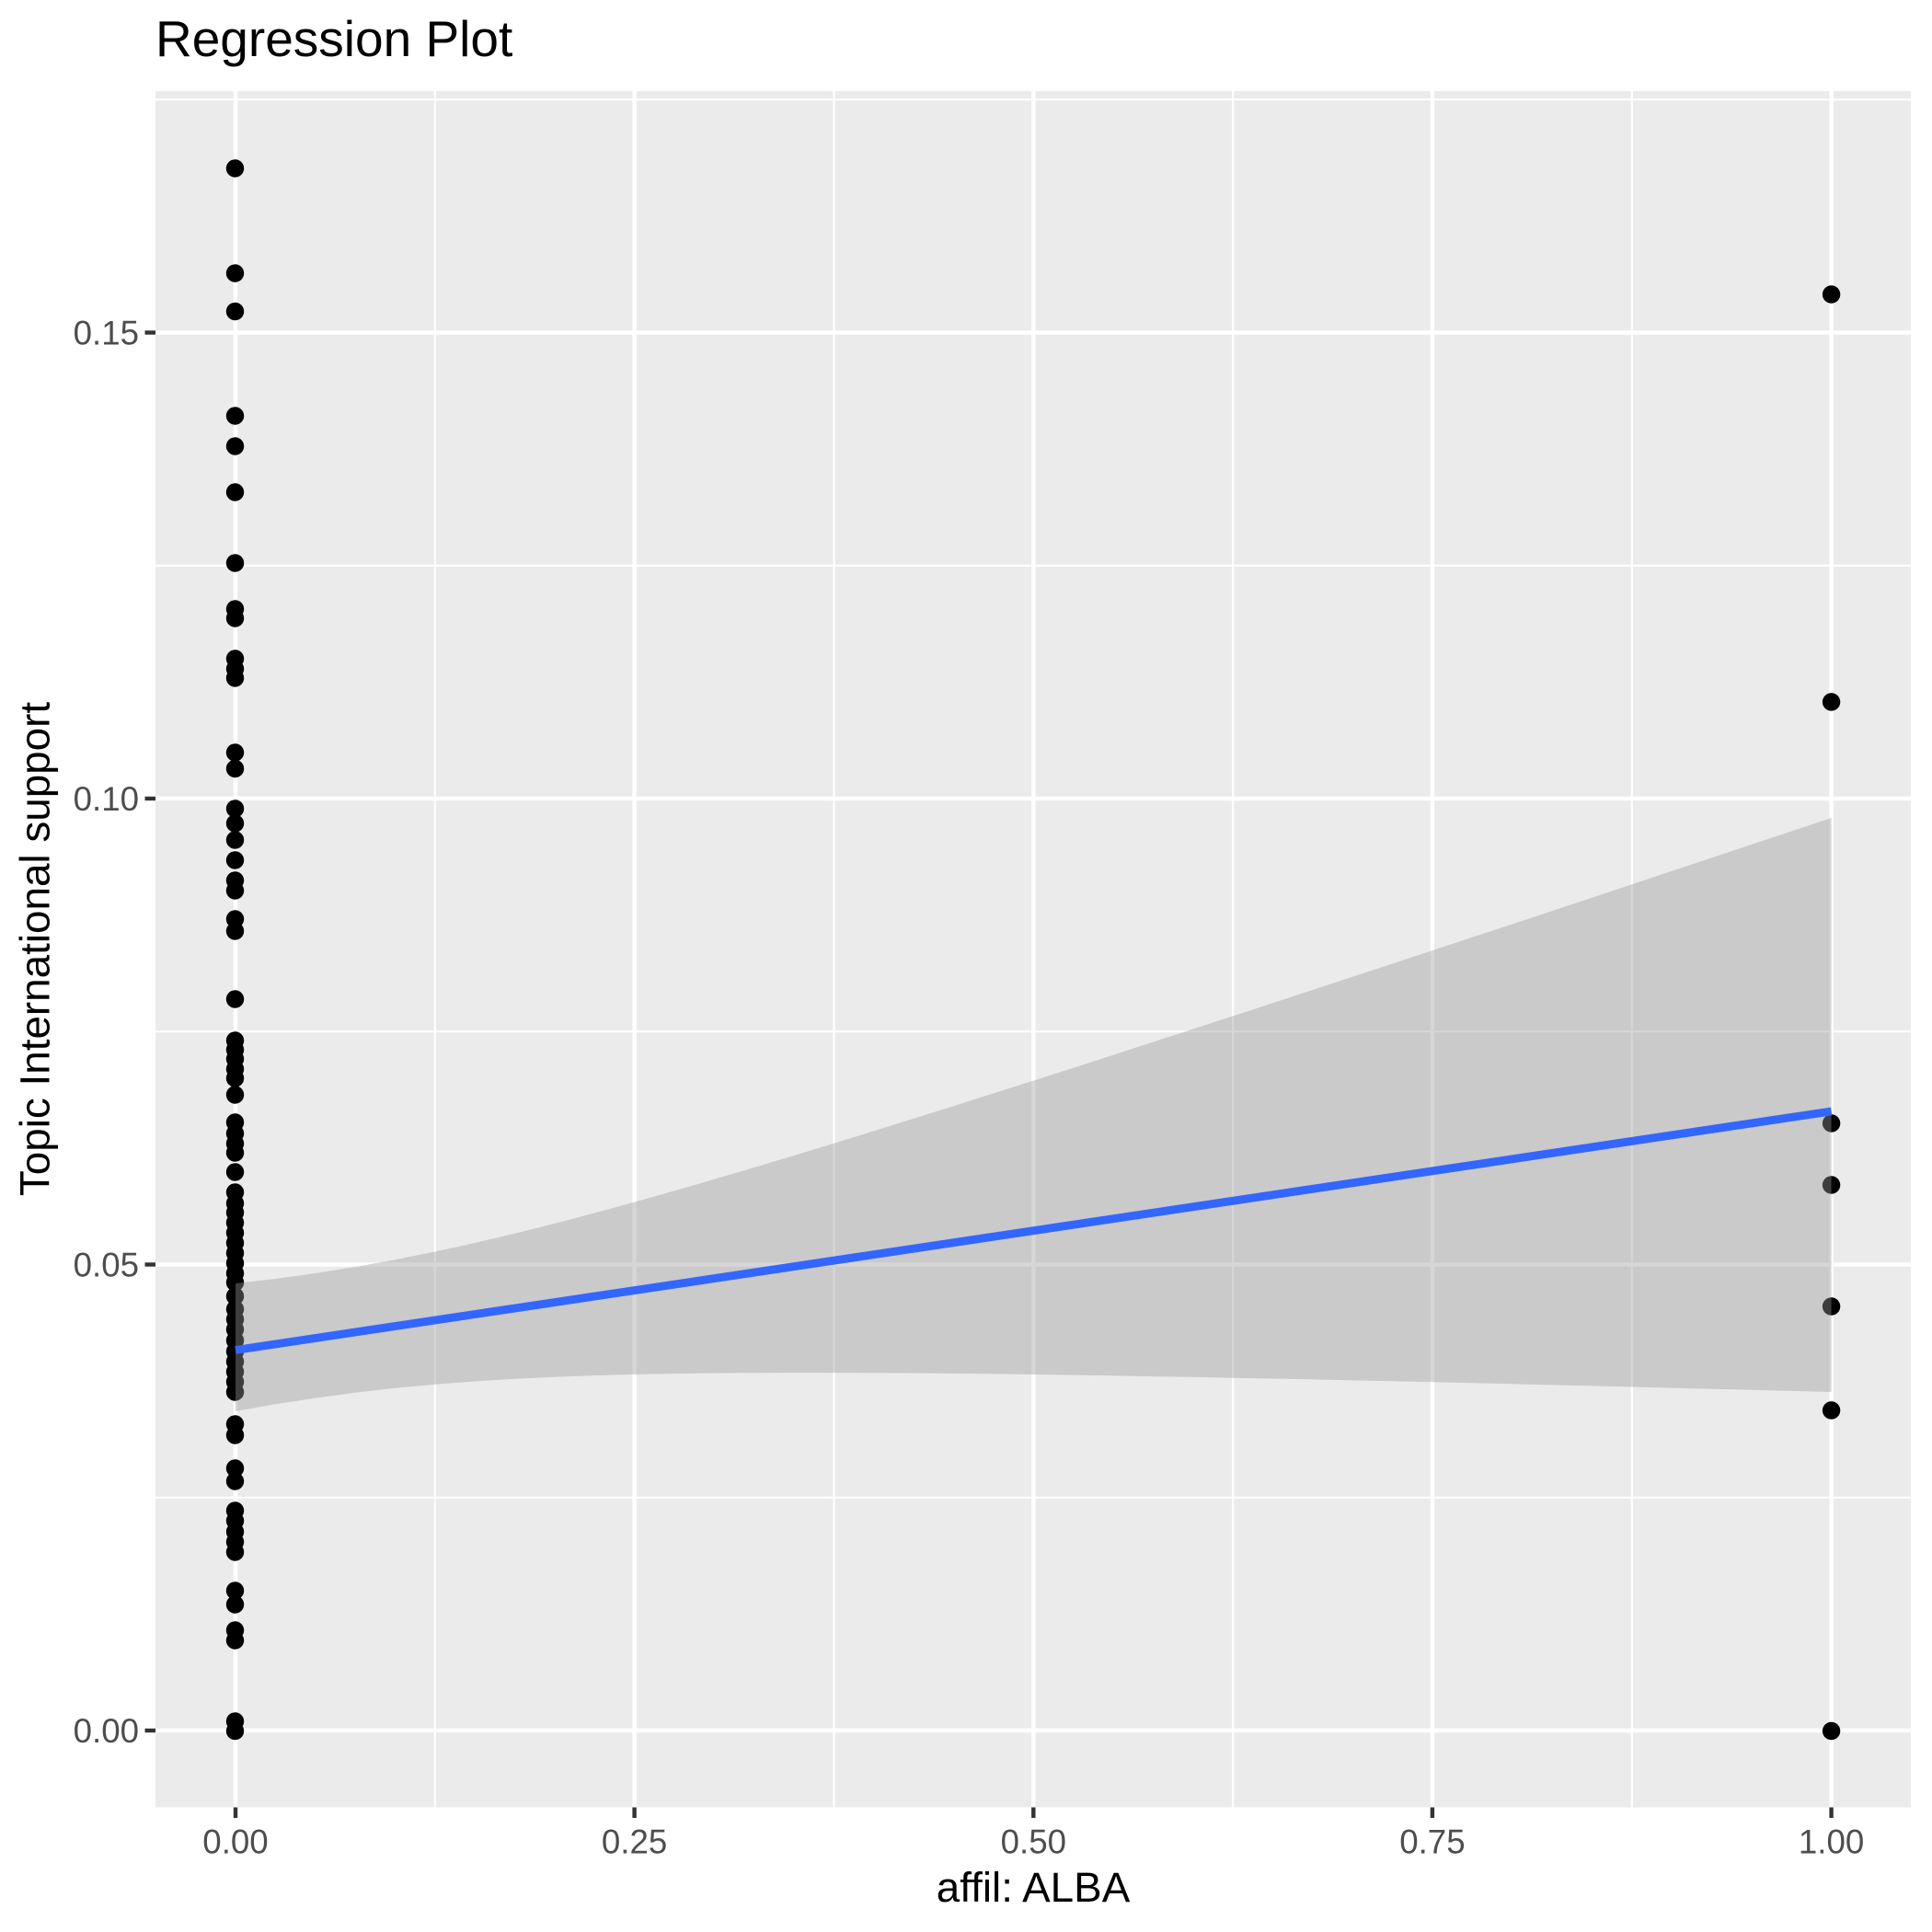  What do you see at coordinates (1432, 1842) in the screenshot?
I see `svg-text: 0.75` at bounding box center [1432, 1842].